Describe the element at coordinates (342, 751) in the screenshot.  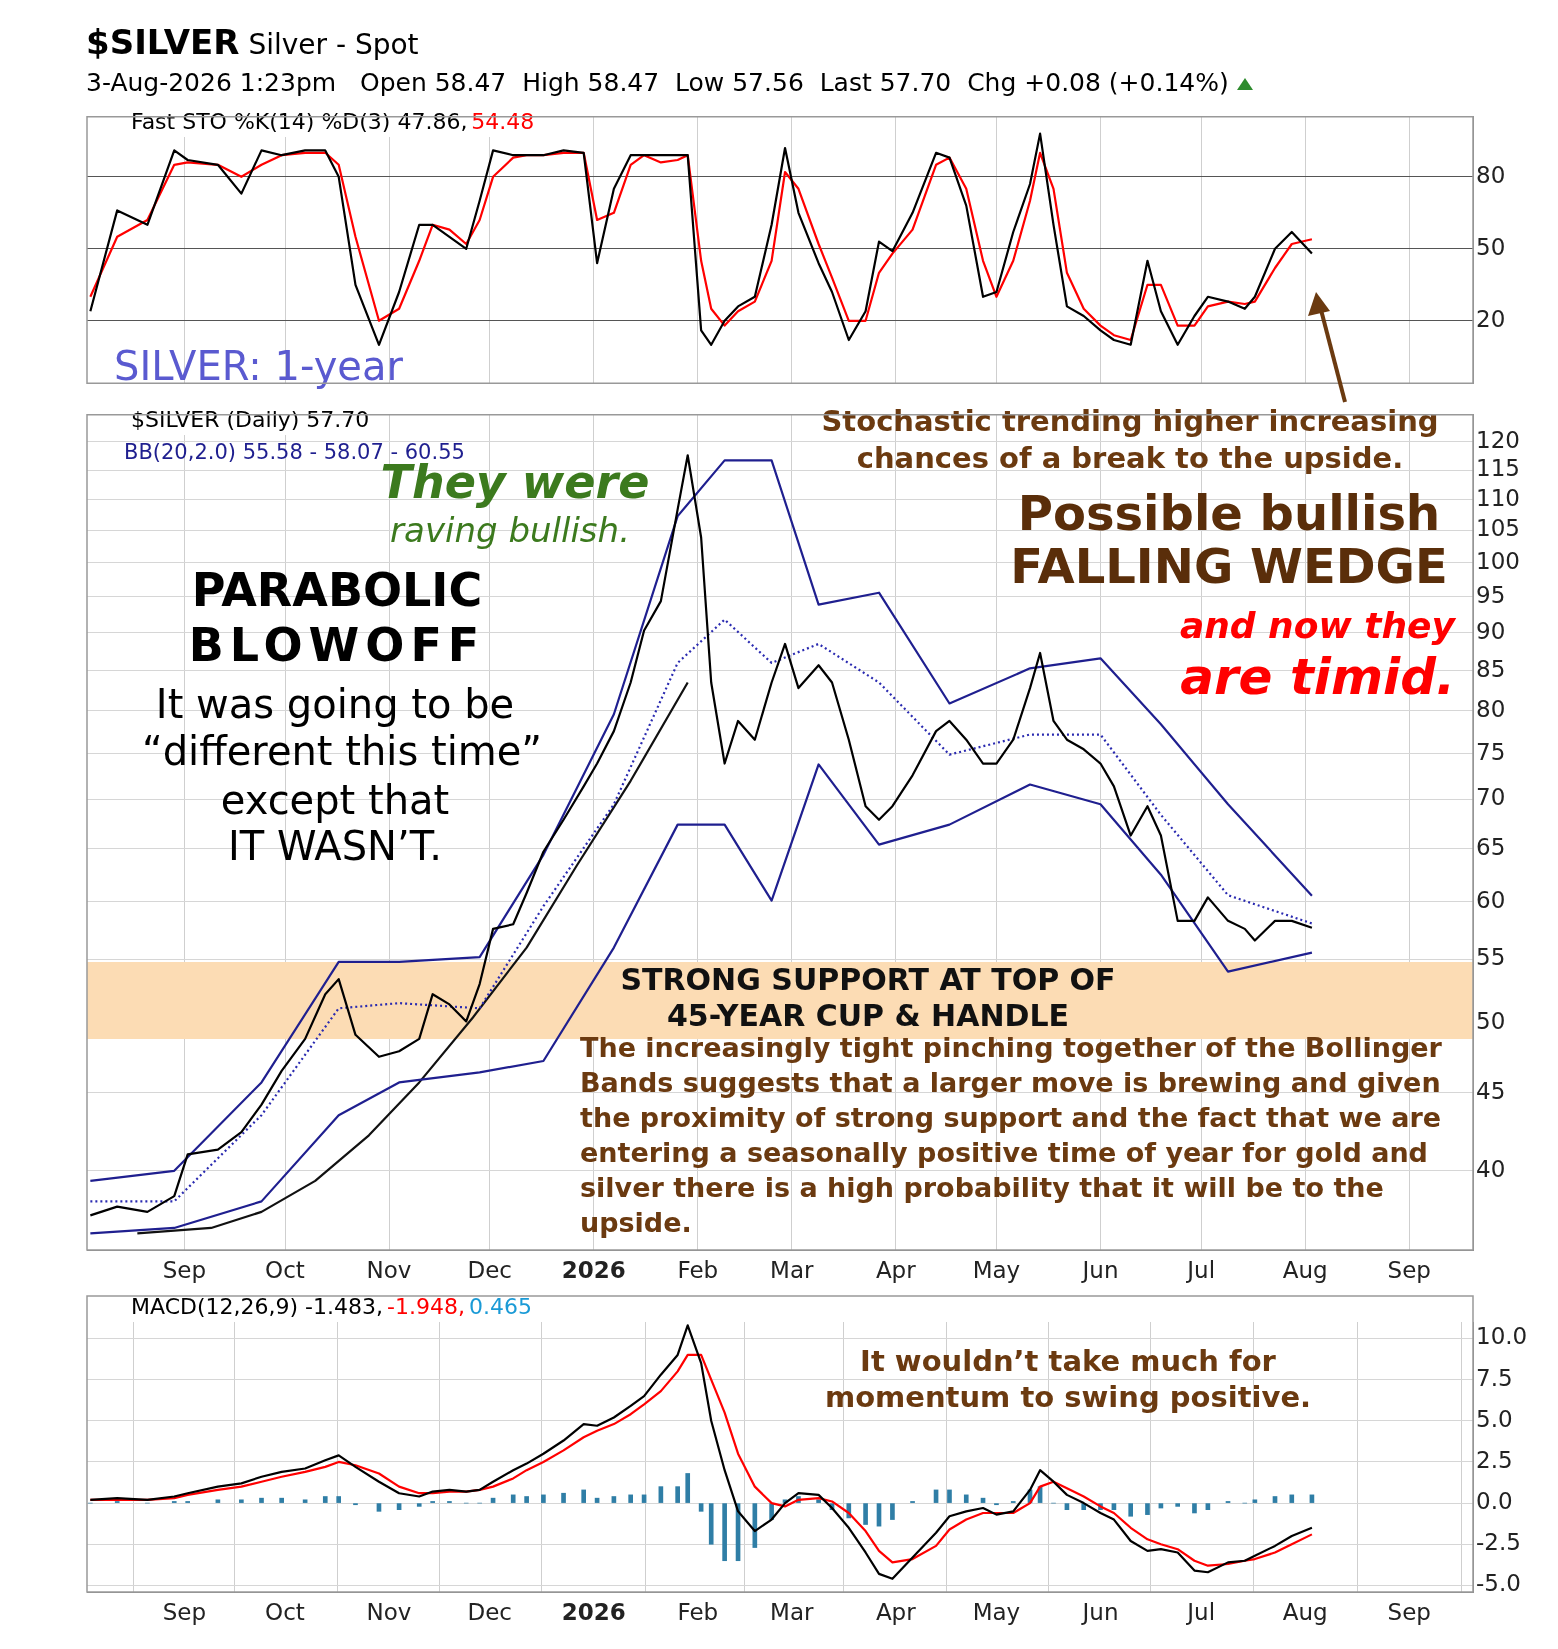
I see `annotation: “different this time”` at that location.